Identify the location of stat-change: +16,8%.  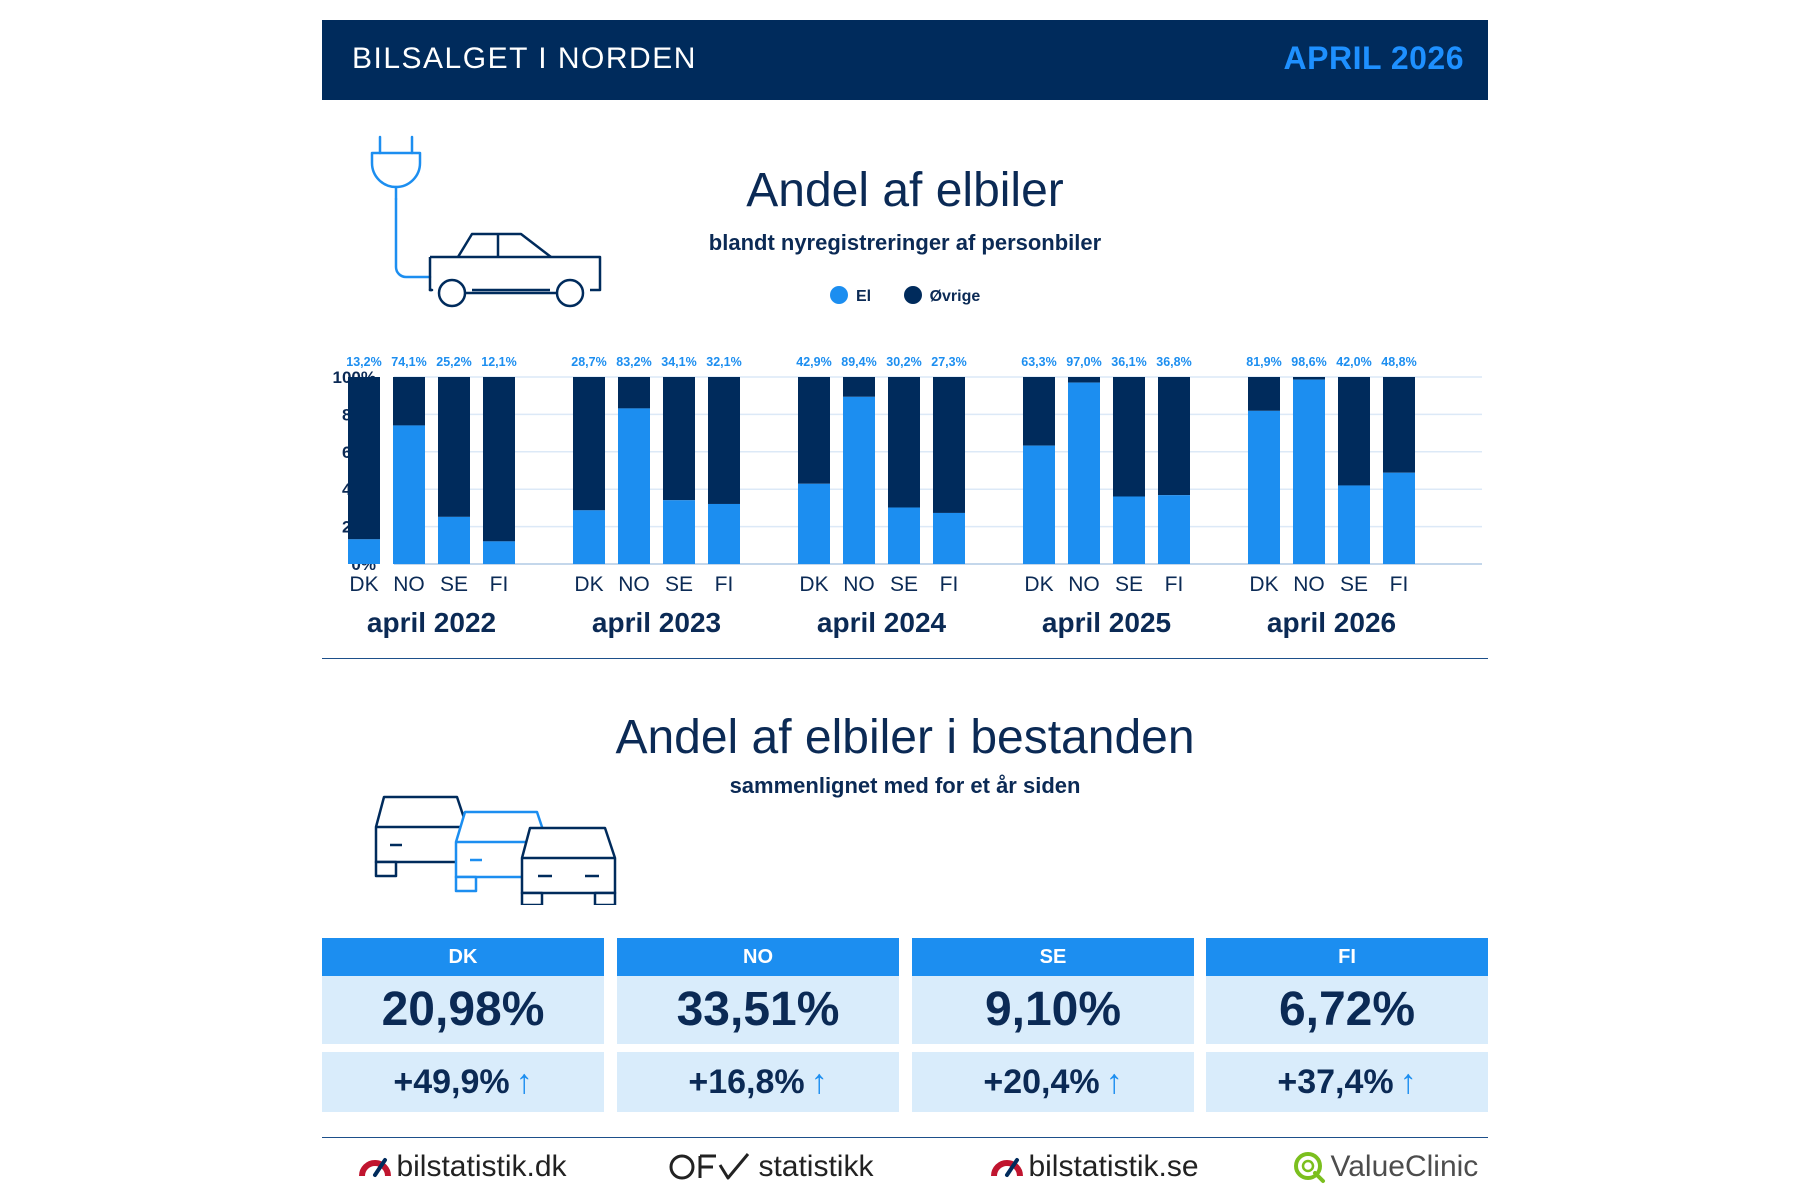
(746, 1082).